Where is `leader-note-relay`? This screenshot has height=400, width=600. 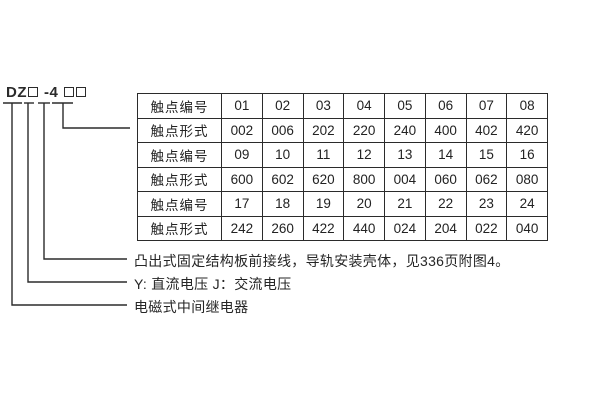 leader-note-relay is located at coordinates (69, 204).